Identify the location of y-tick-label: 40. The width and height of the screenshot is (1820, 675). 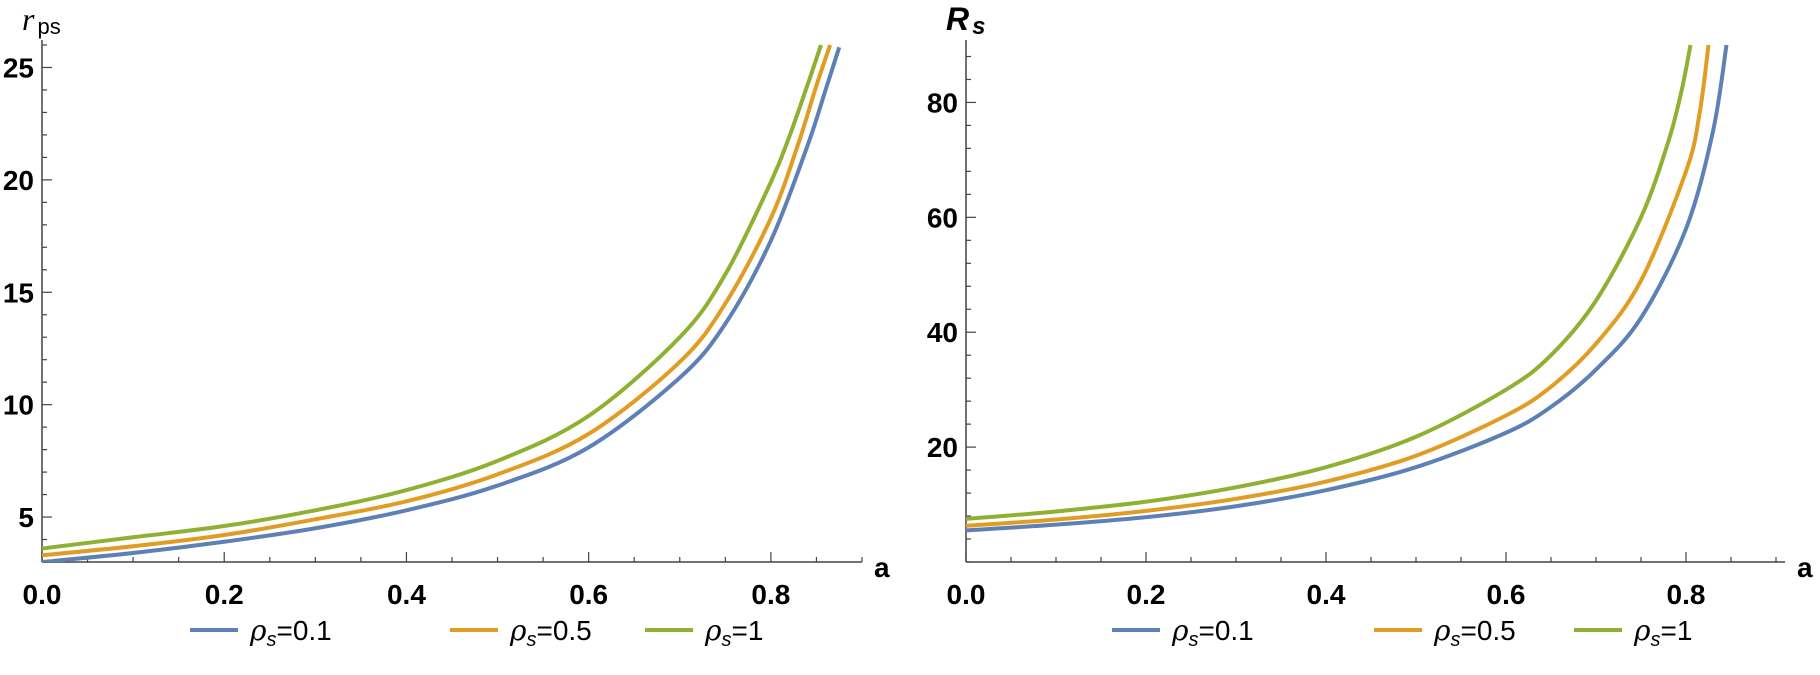
(942, 332).